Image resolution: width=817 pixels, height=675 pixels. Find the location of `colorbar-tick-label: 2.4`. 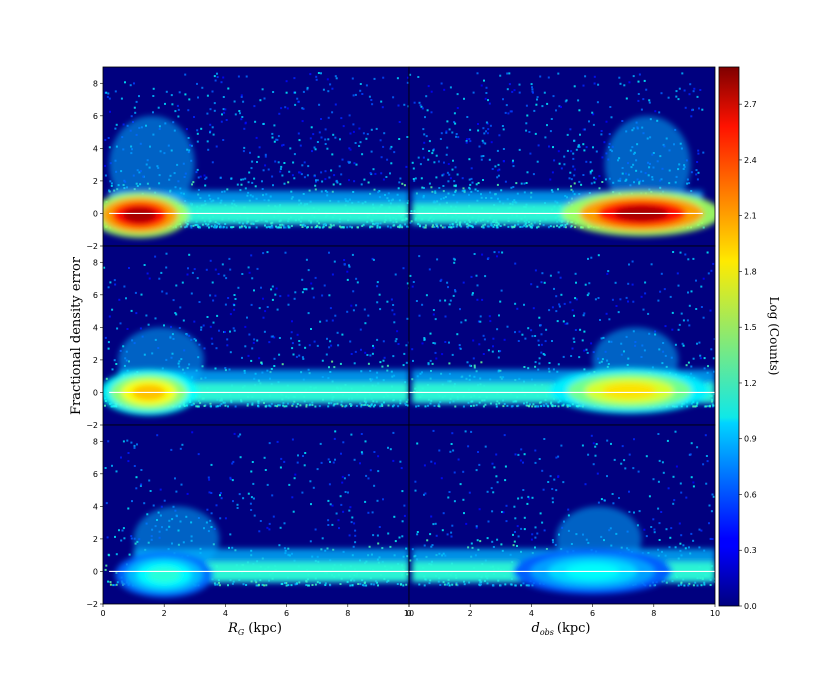

colorbar-tick-label: 2.4 is located at coordinates (750, 160).